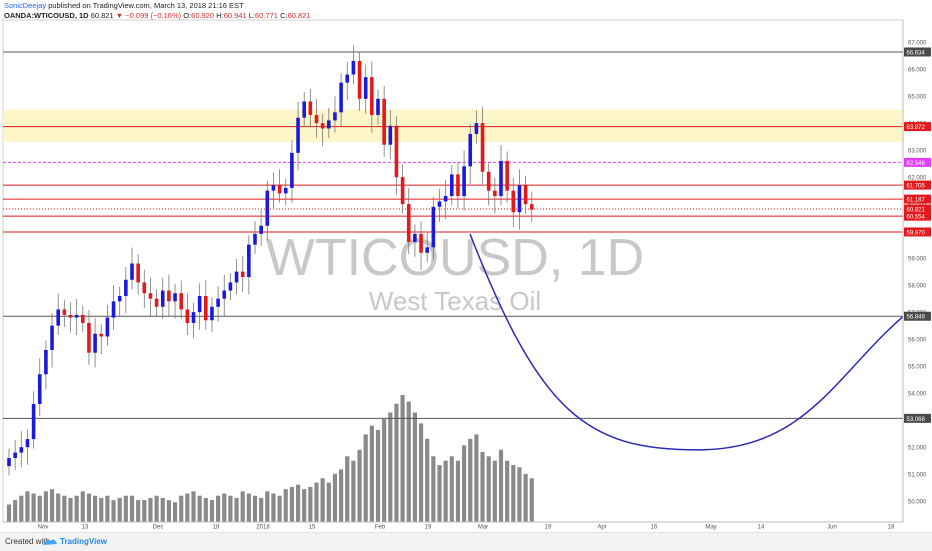 Image resolution: width=932 pixels, height=551 pixels. I want to click on resistance-zone, so click(453, 126).